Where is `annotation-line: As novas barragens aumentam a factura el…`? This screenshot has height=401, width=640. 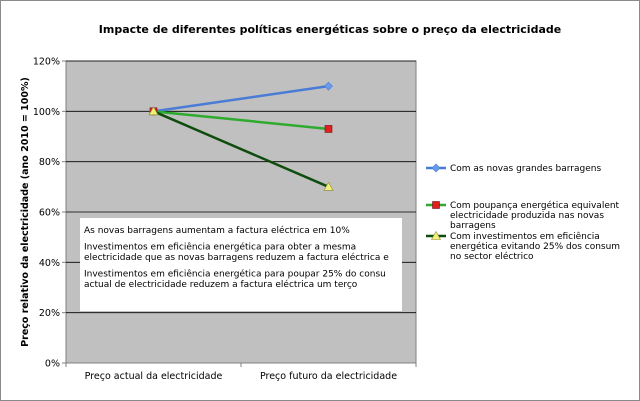 annotation-line: As novas barragens aumentam a factura el… is located at coordinates (217, 230).